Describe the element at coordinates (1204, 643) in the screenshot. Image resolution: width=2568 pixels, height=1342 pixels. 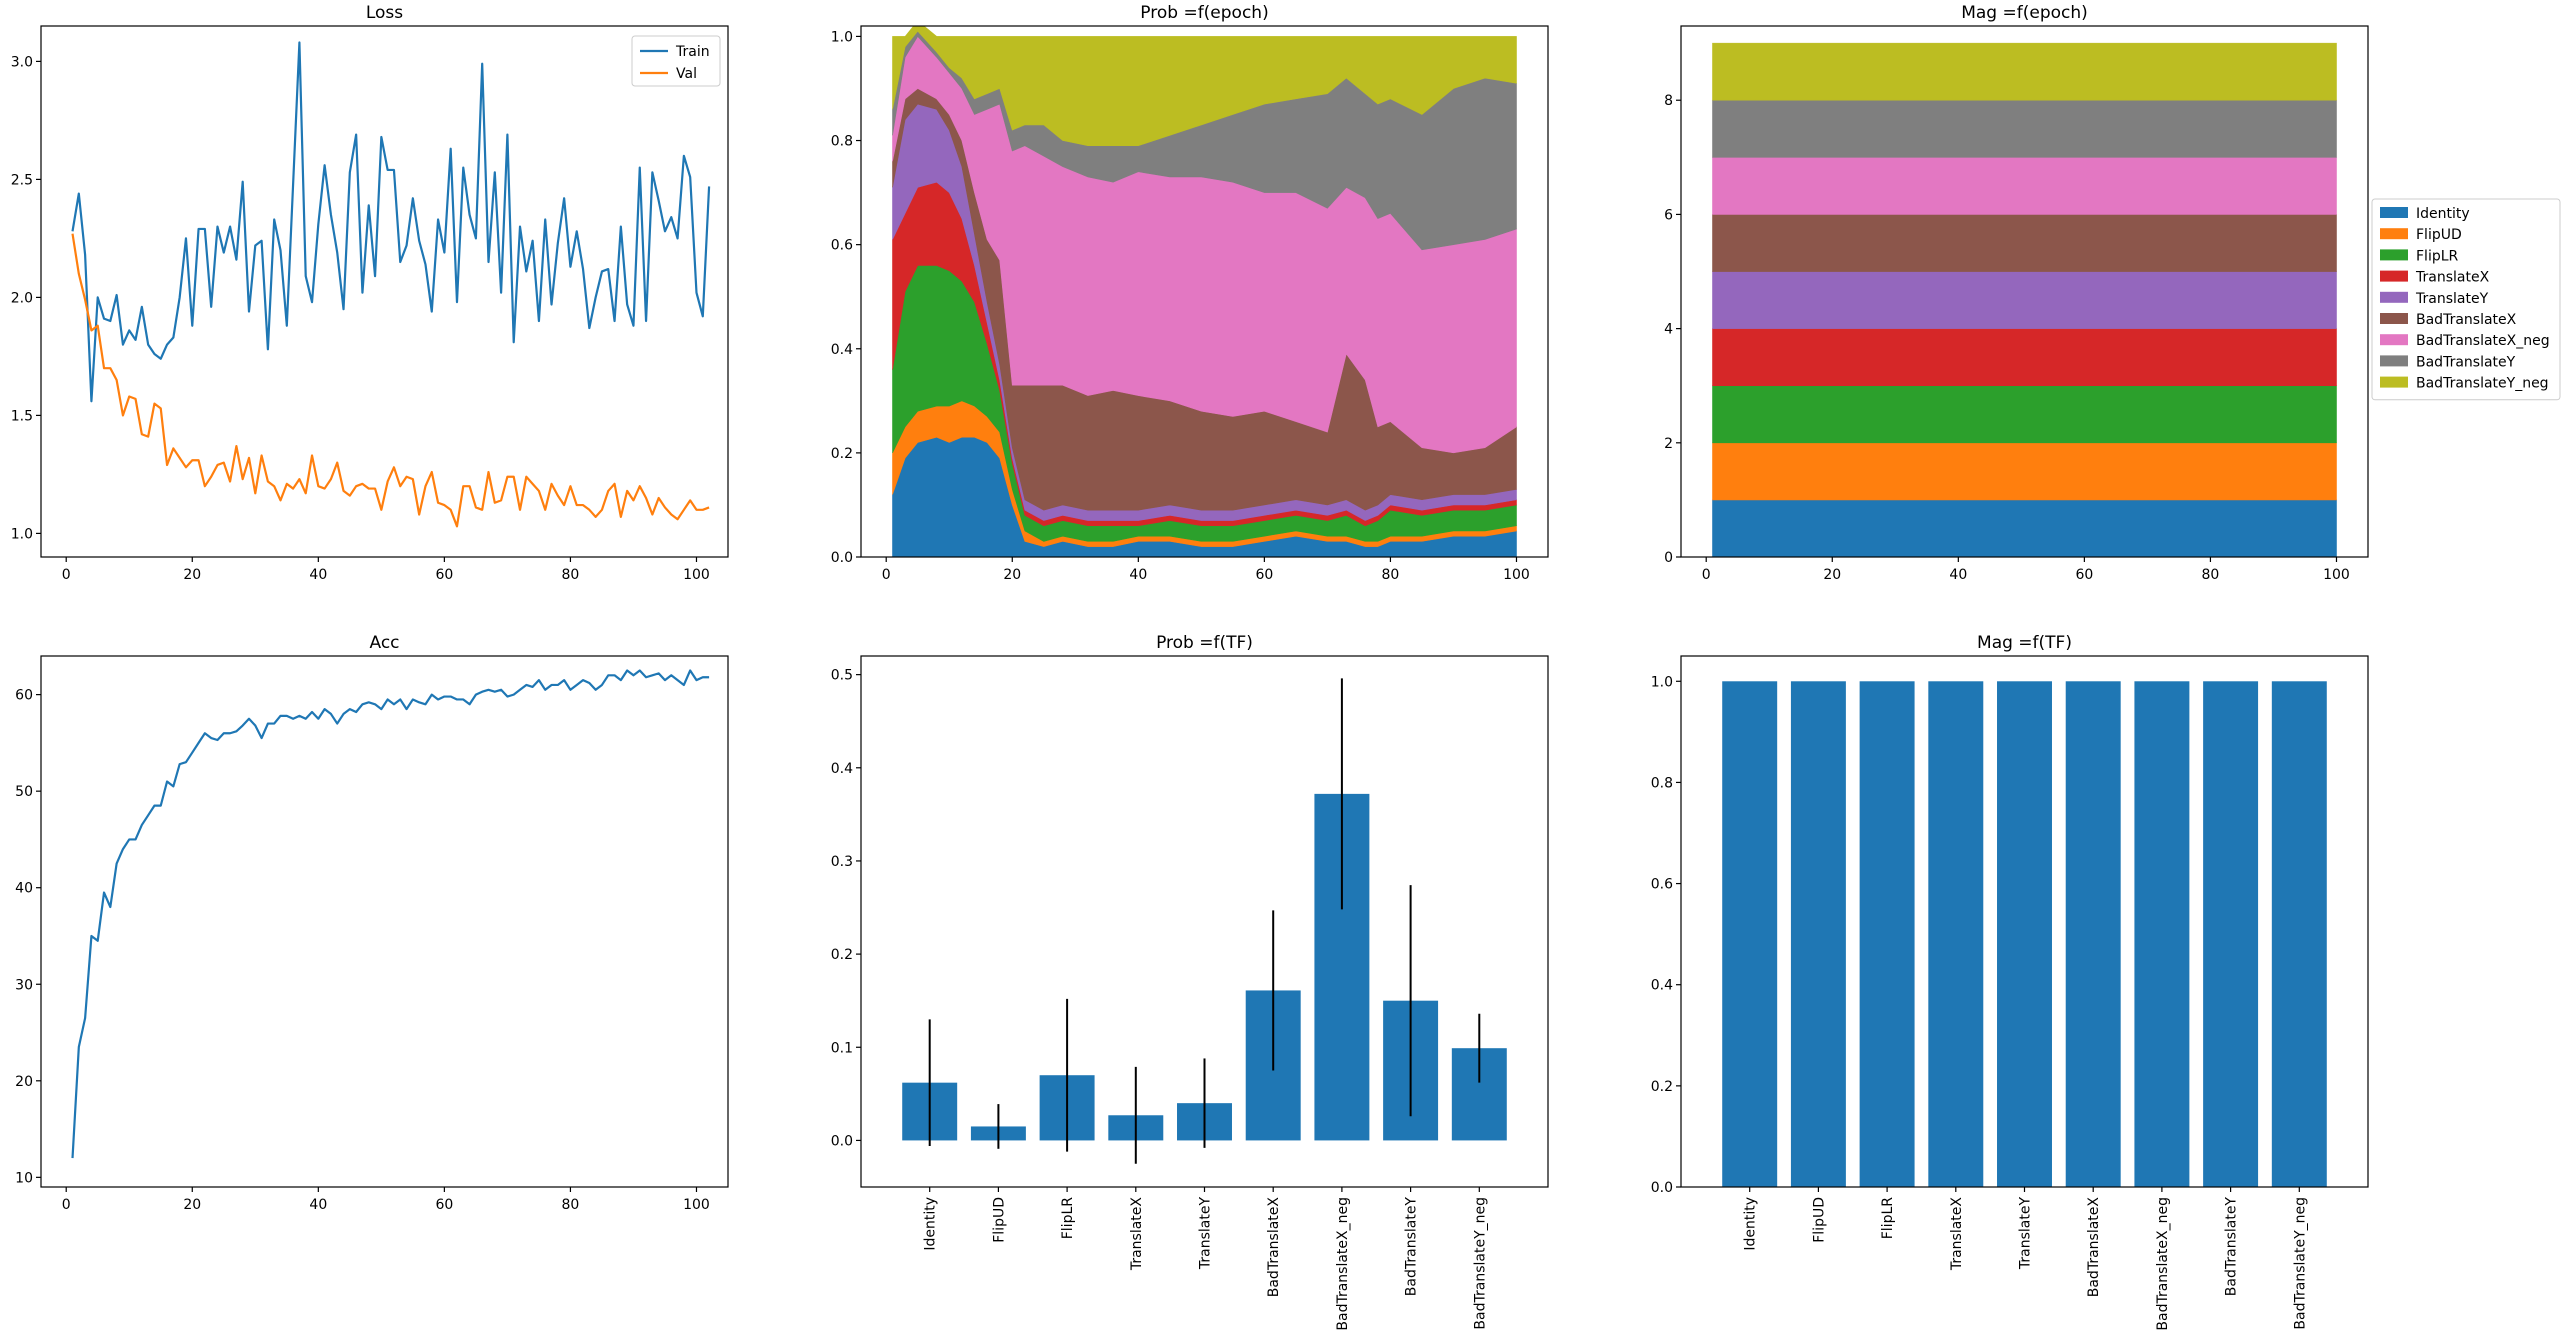
I see `chart-title-prob_tf: Prob =f(TF)` at that location.